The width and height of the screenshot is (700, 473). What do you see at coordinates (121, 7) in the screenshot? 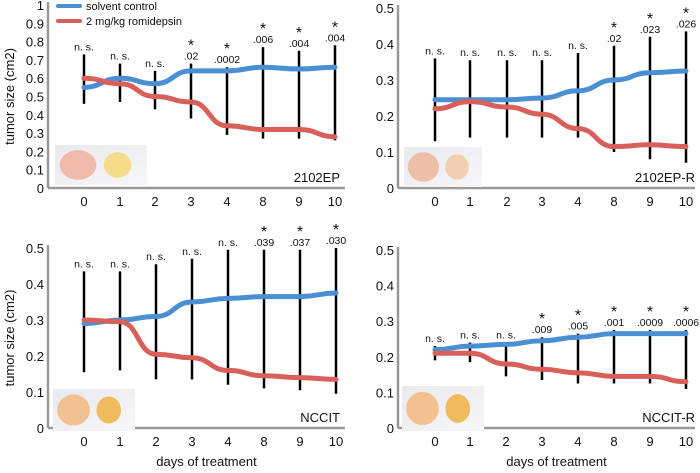
I see `legend-label-control: solvent control` at bounding box center [121, 7].